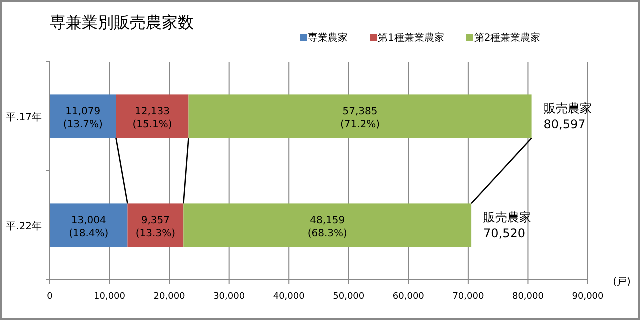 Image resolution: width=640 pixels, height=320 pixels. I want to click on total-label: 販売農家 80,597, so click(568, 117).